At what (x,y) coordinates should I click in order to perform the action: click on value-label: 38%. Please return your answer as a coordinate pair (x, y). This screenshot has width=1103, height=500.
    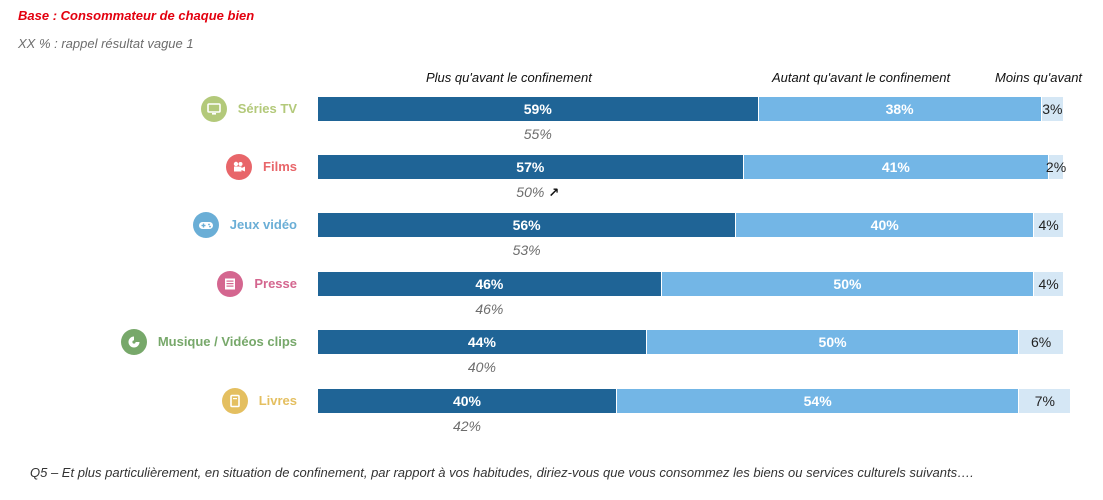
    Looking at the image, I should click on (899, 109).